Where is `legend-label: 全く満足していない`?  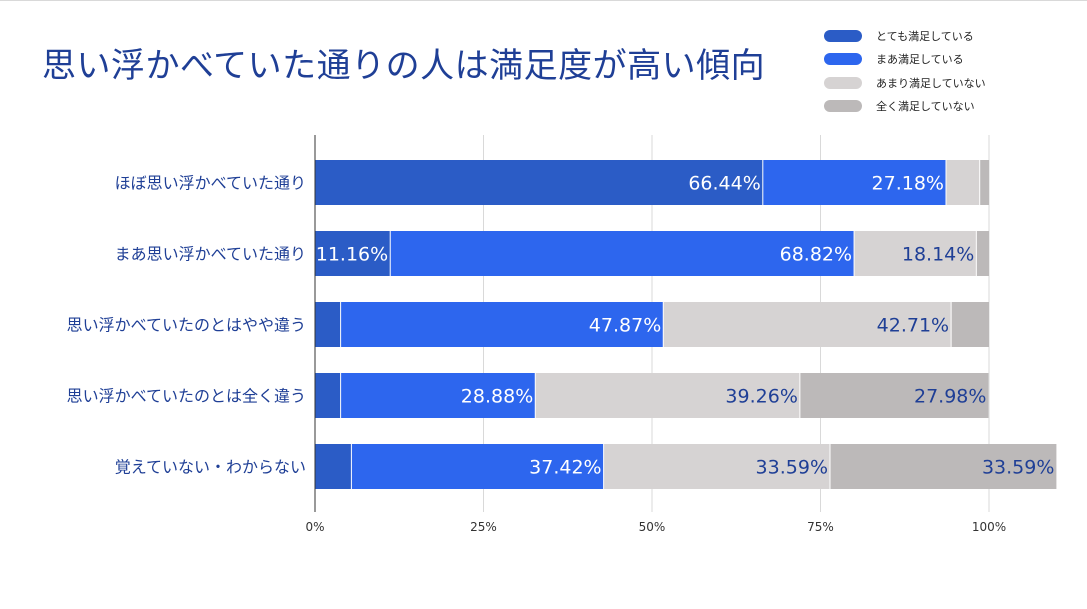
legend-label: 全く満足していない is located at coordinates (925, 107).